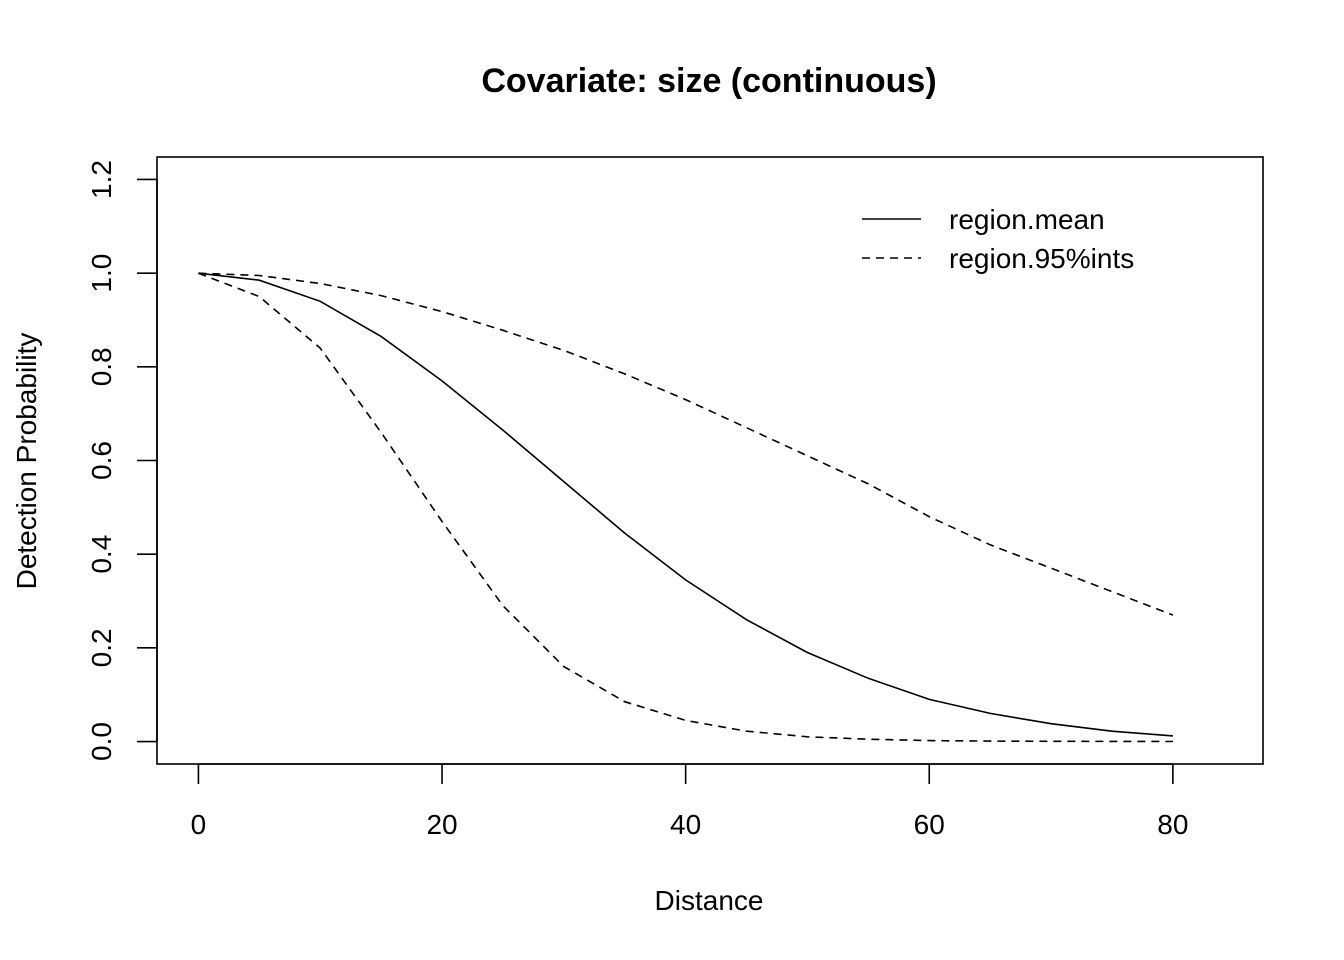 The width and height of the screenshot is (1344, 960). What do you see at coordinates (101, 179) in the screenshot?
I see `y-tick-label: 1.2` at bounding box center [101, 179].